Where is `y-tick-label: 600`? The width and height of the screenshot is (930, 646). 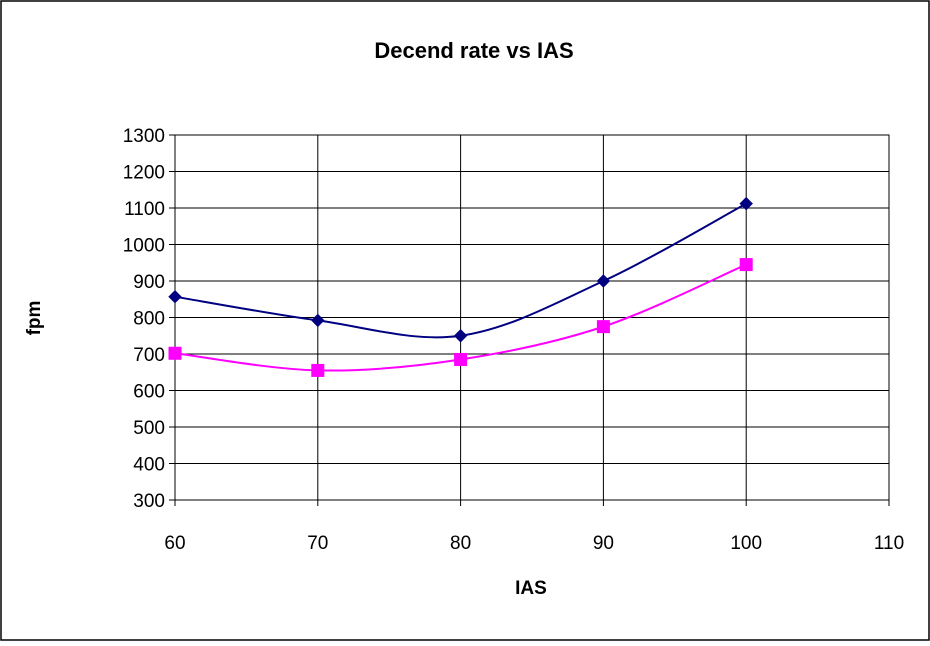 y-tick-label: 600 is located at coordinates (149, 392).